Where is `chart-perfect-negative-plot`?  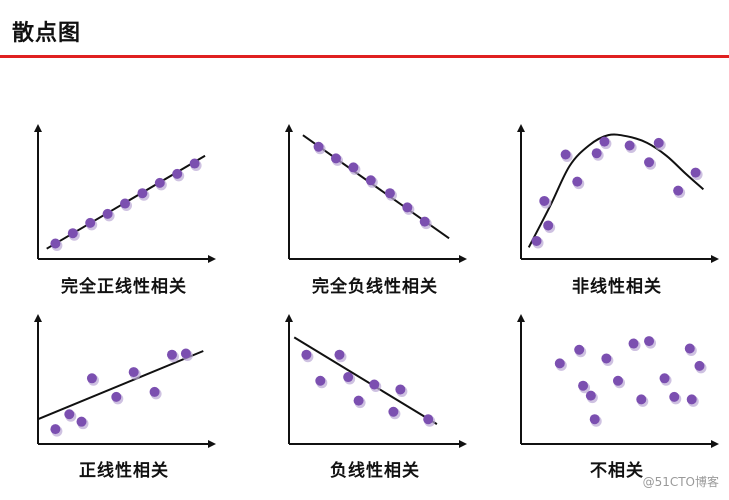 chart-perfect-negative-plot is located at coordinates (376, 193).